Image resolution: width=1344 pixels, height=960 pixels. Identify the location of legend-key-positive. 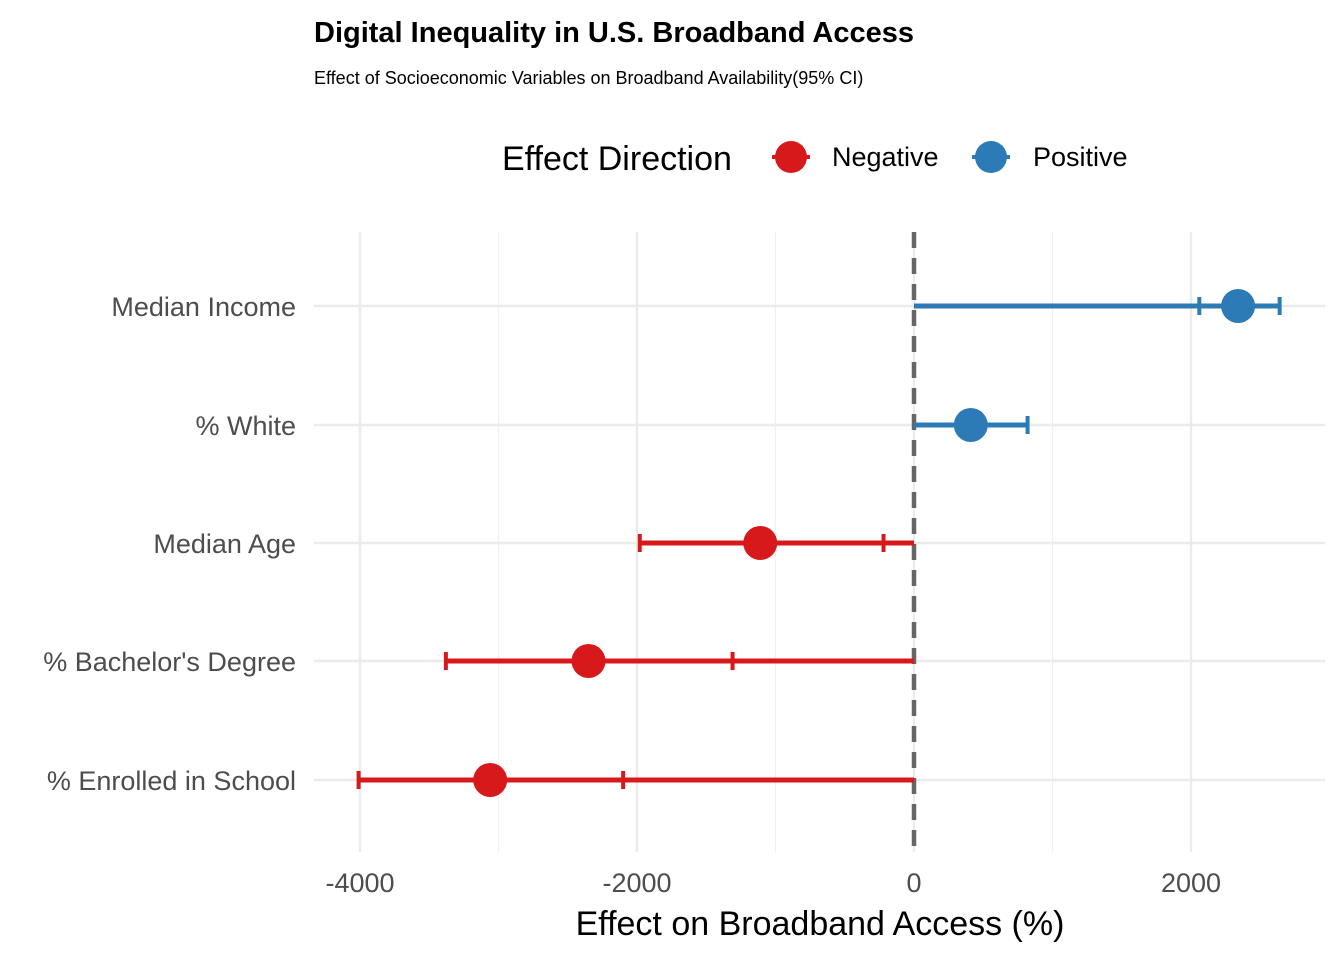
(991, 157).